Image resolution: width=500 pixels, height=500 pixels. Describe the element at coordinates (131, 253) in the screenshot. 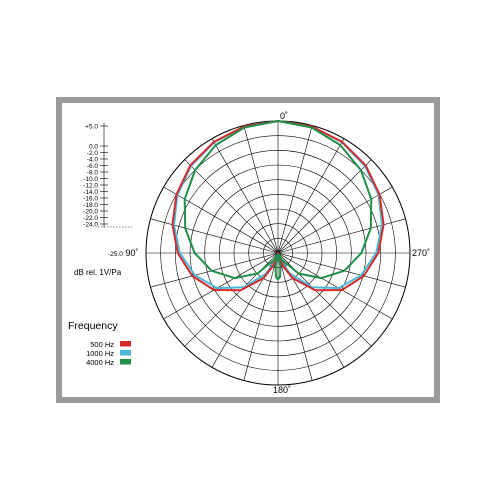

I see `angle-label-left: 90˚` at that location.